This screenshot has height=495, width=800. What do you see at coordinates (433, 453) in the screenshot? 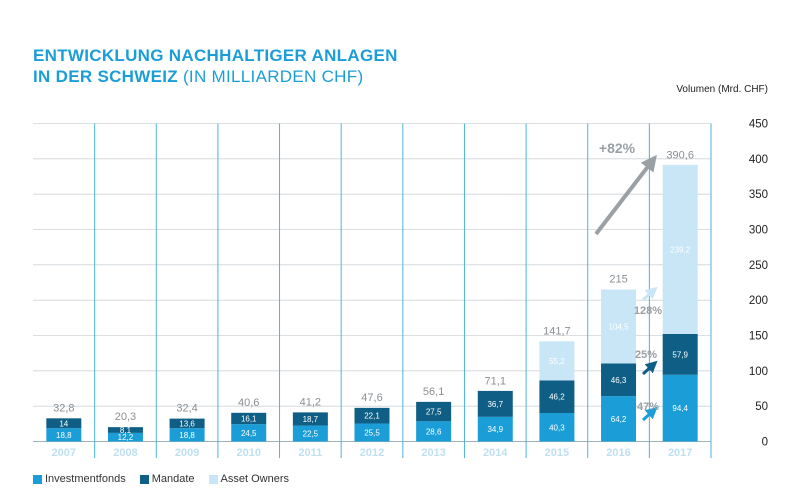
I see `x-tick-label: 2013` at bounding box center [433, 453].